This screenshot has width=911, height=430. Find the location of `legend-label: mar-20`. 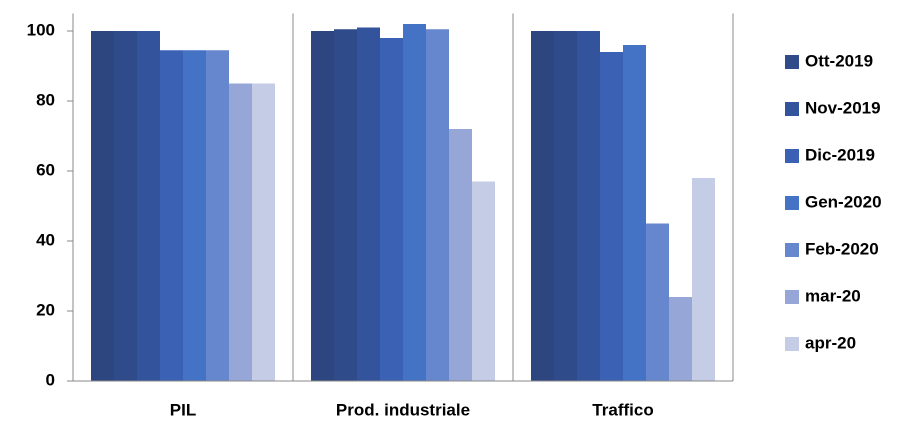

legend-label: mar-20 is located at coordinates (833, 295).